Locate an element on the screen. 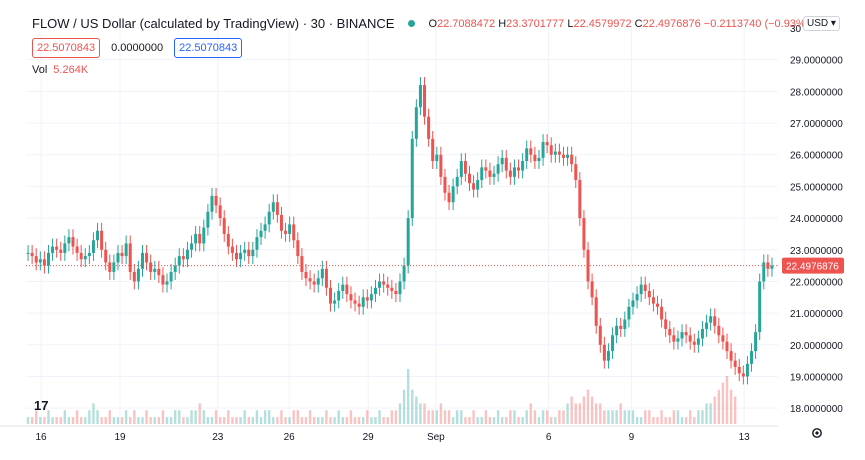 This screenshot has width=865, height=460. y-tick-label: 29.0000000 is located at coordinates (816, 61).